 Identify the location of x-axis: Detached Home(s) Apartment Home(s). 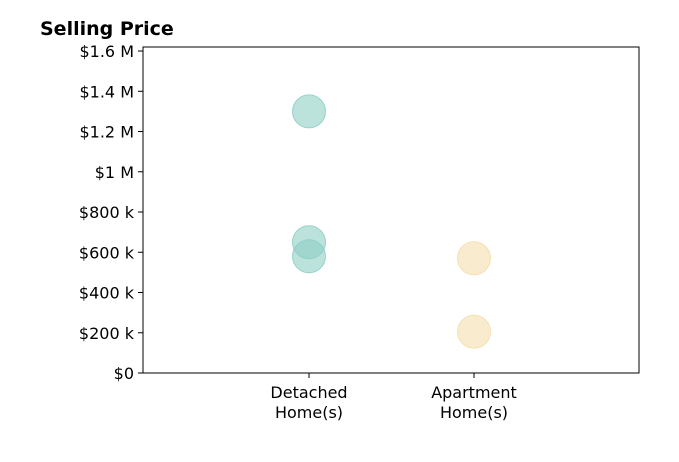
(393, 397).